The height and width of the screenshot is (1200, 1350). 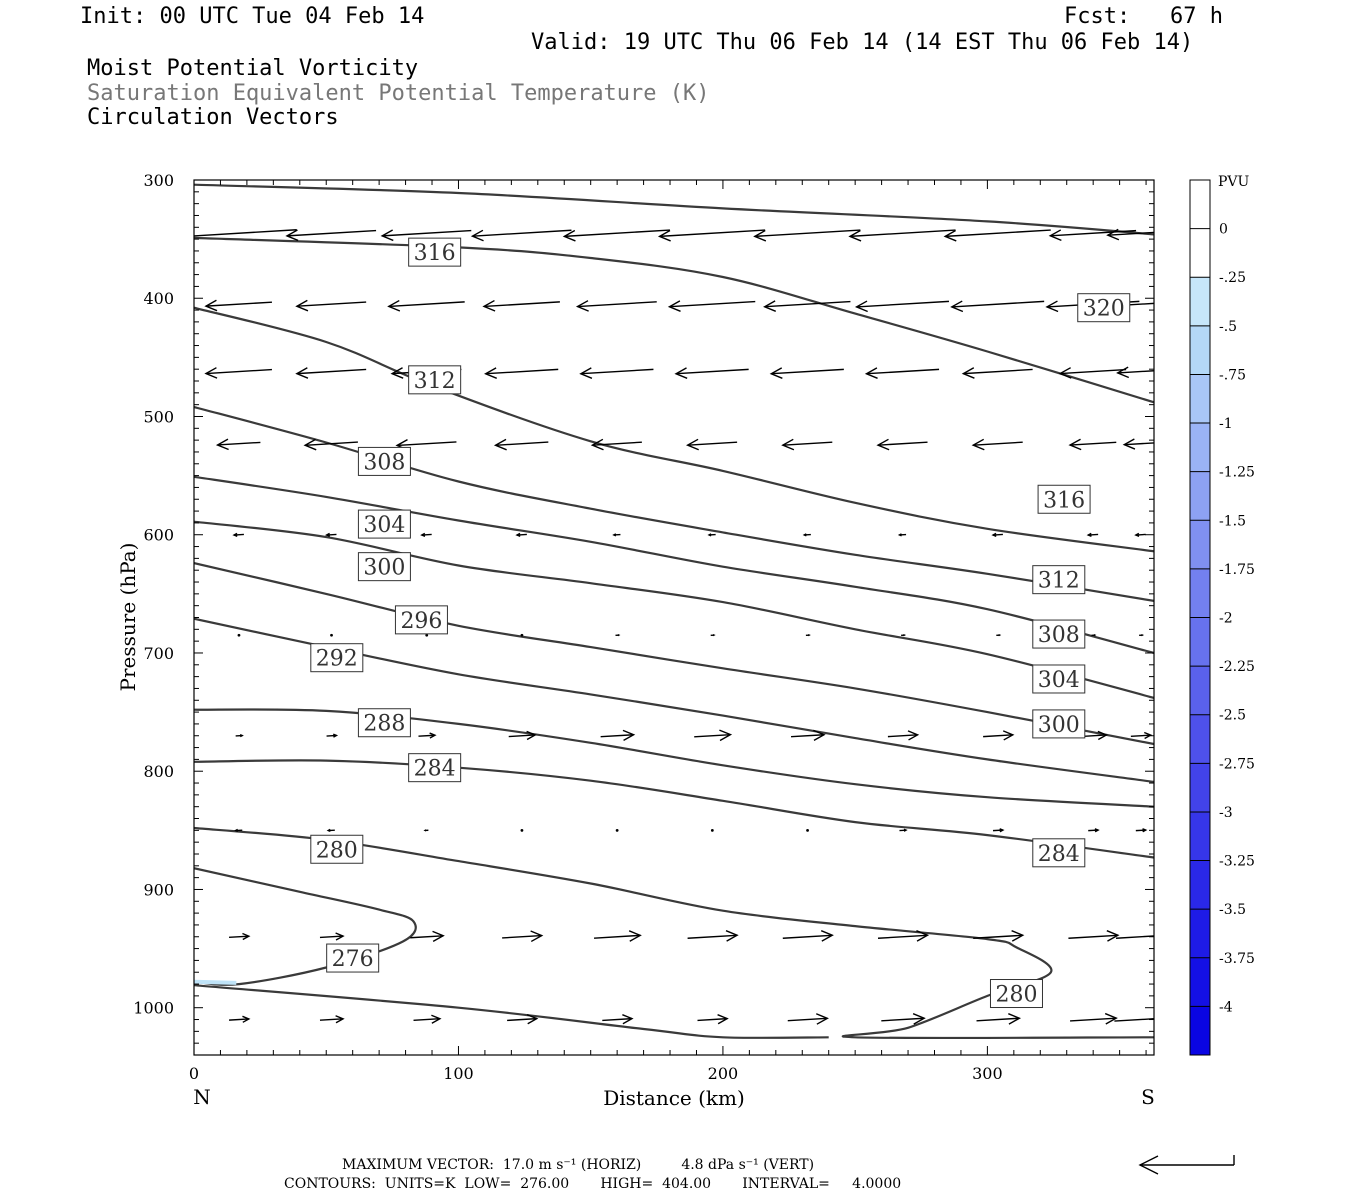 I want to click on contour-label-text: 304, so click(x=1059, y=680).